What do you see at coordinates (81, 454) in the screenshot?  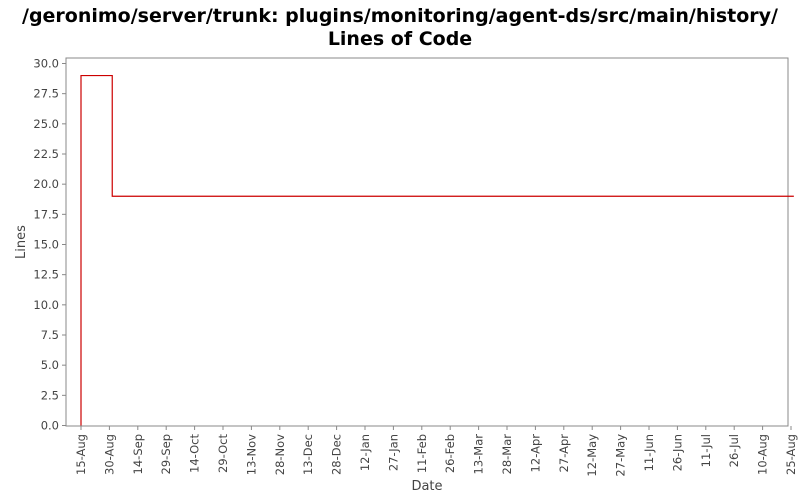 I see `x-tick-label: 15-Aug` at bounding box center [81, 454].